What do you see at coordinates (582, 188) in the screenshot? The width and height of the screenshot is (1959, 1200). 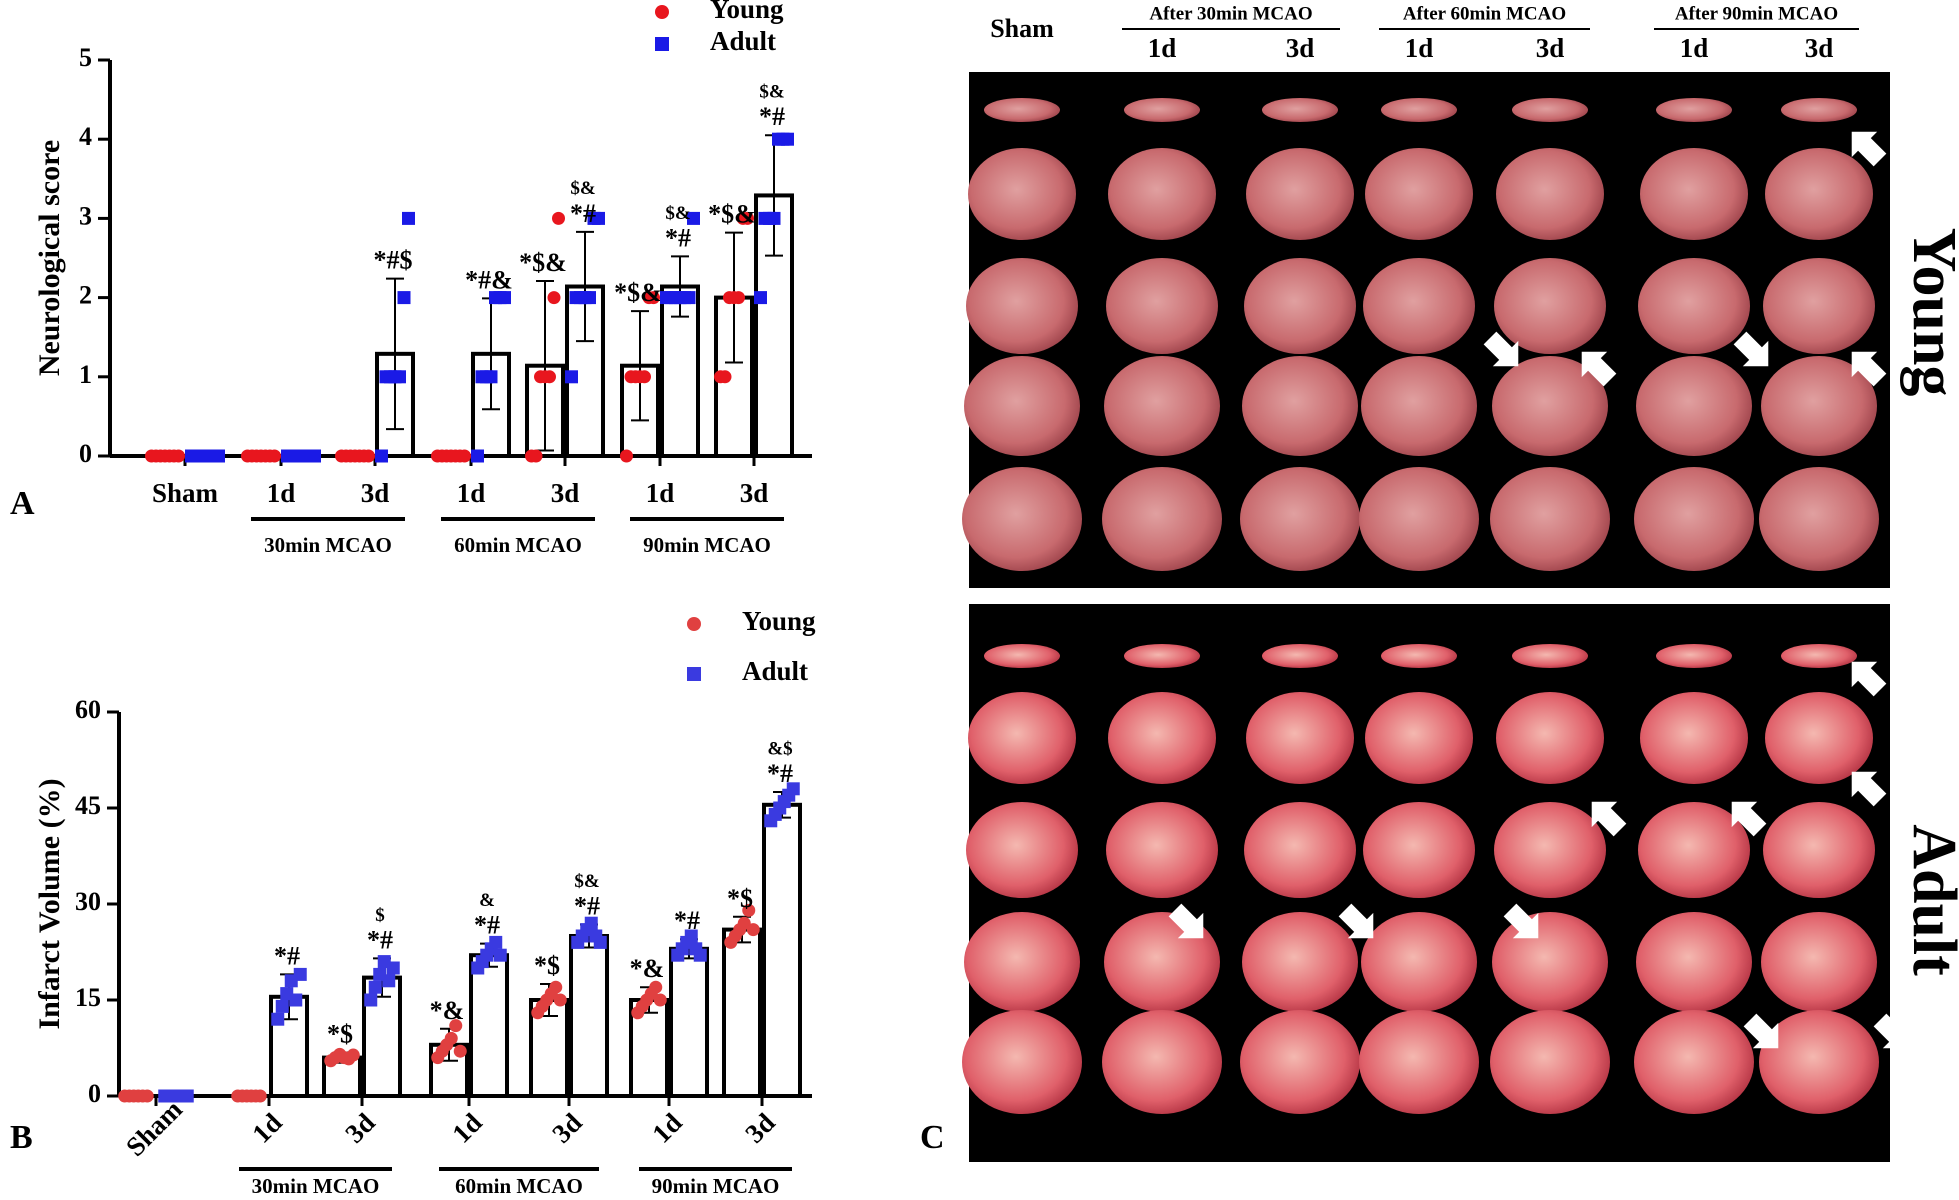 I see `significance-label: $&` at bounding box center [582, 188].